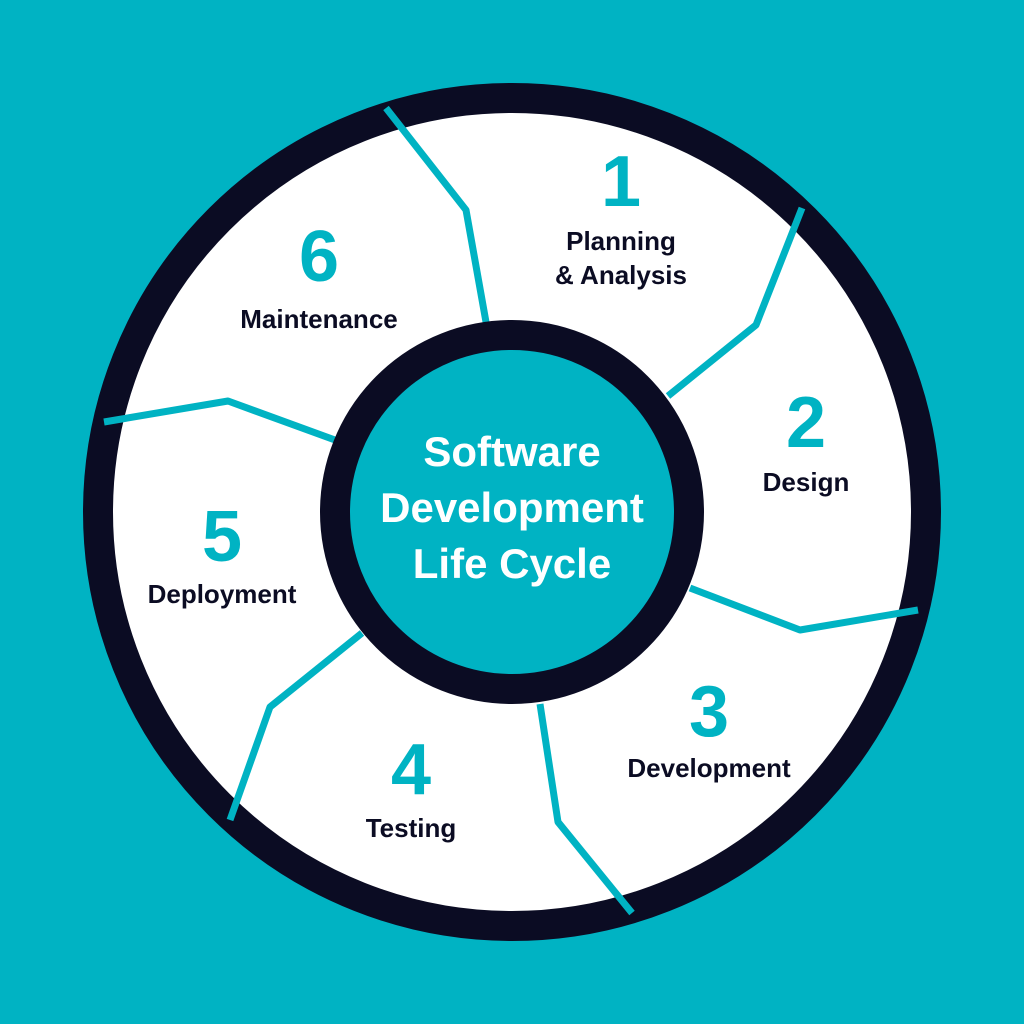  Describe the element at coordinates (222, 537) in the screenshot. I see `stage-5-number: 5` at that location.